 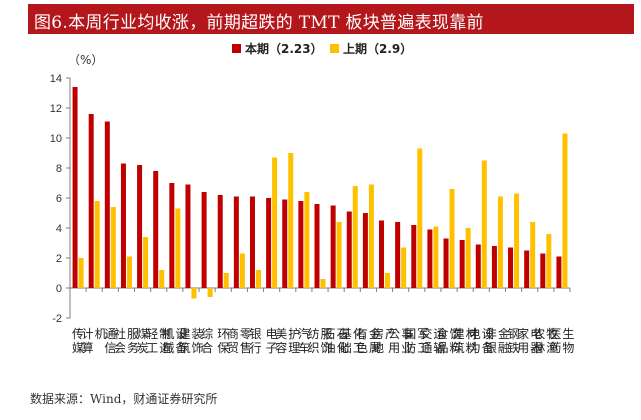 What do you see at coordinates (59, 229) in the screenshot?
I see `y-tick-label: 4` at bounding box center [59, 229].